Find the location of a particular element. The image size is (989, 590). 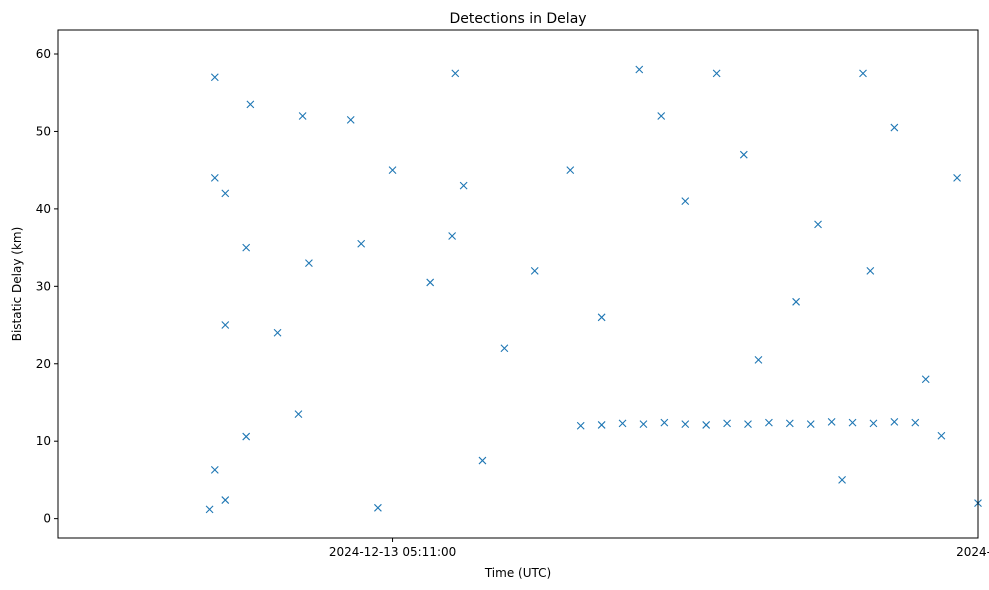

y-tick-label: 10 is located at coordinates (43, 441).